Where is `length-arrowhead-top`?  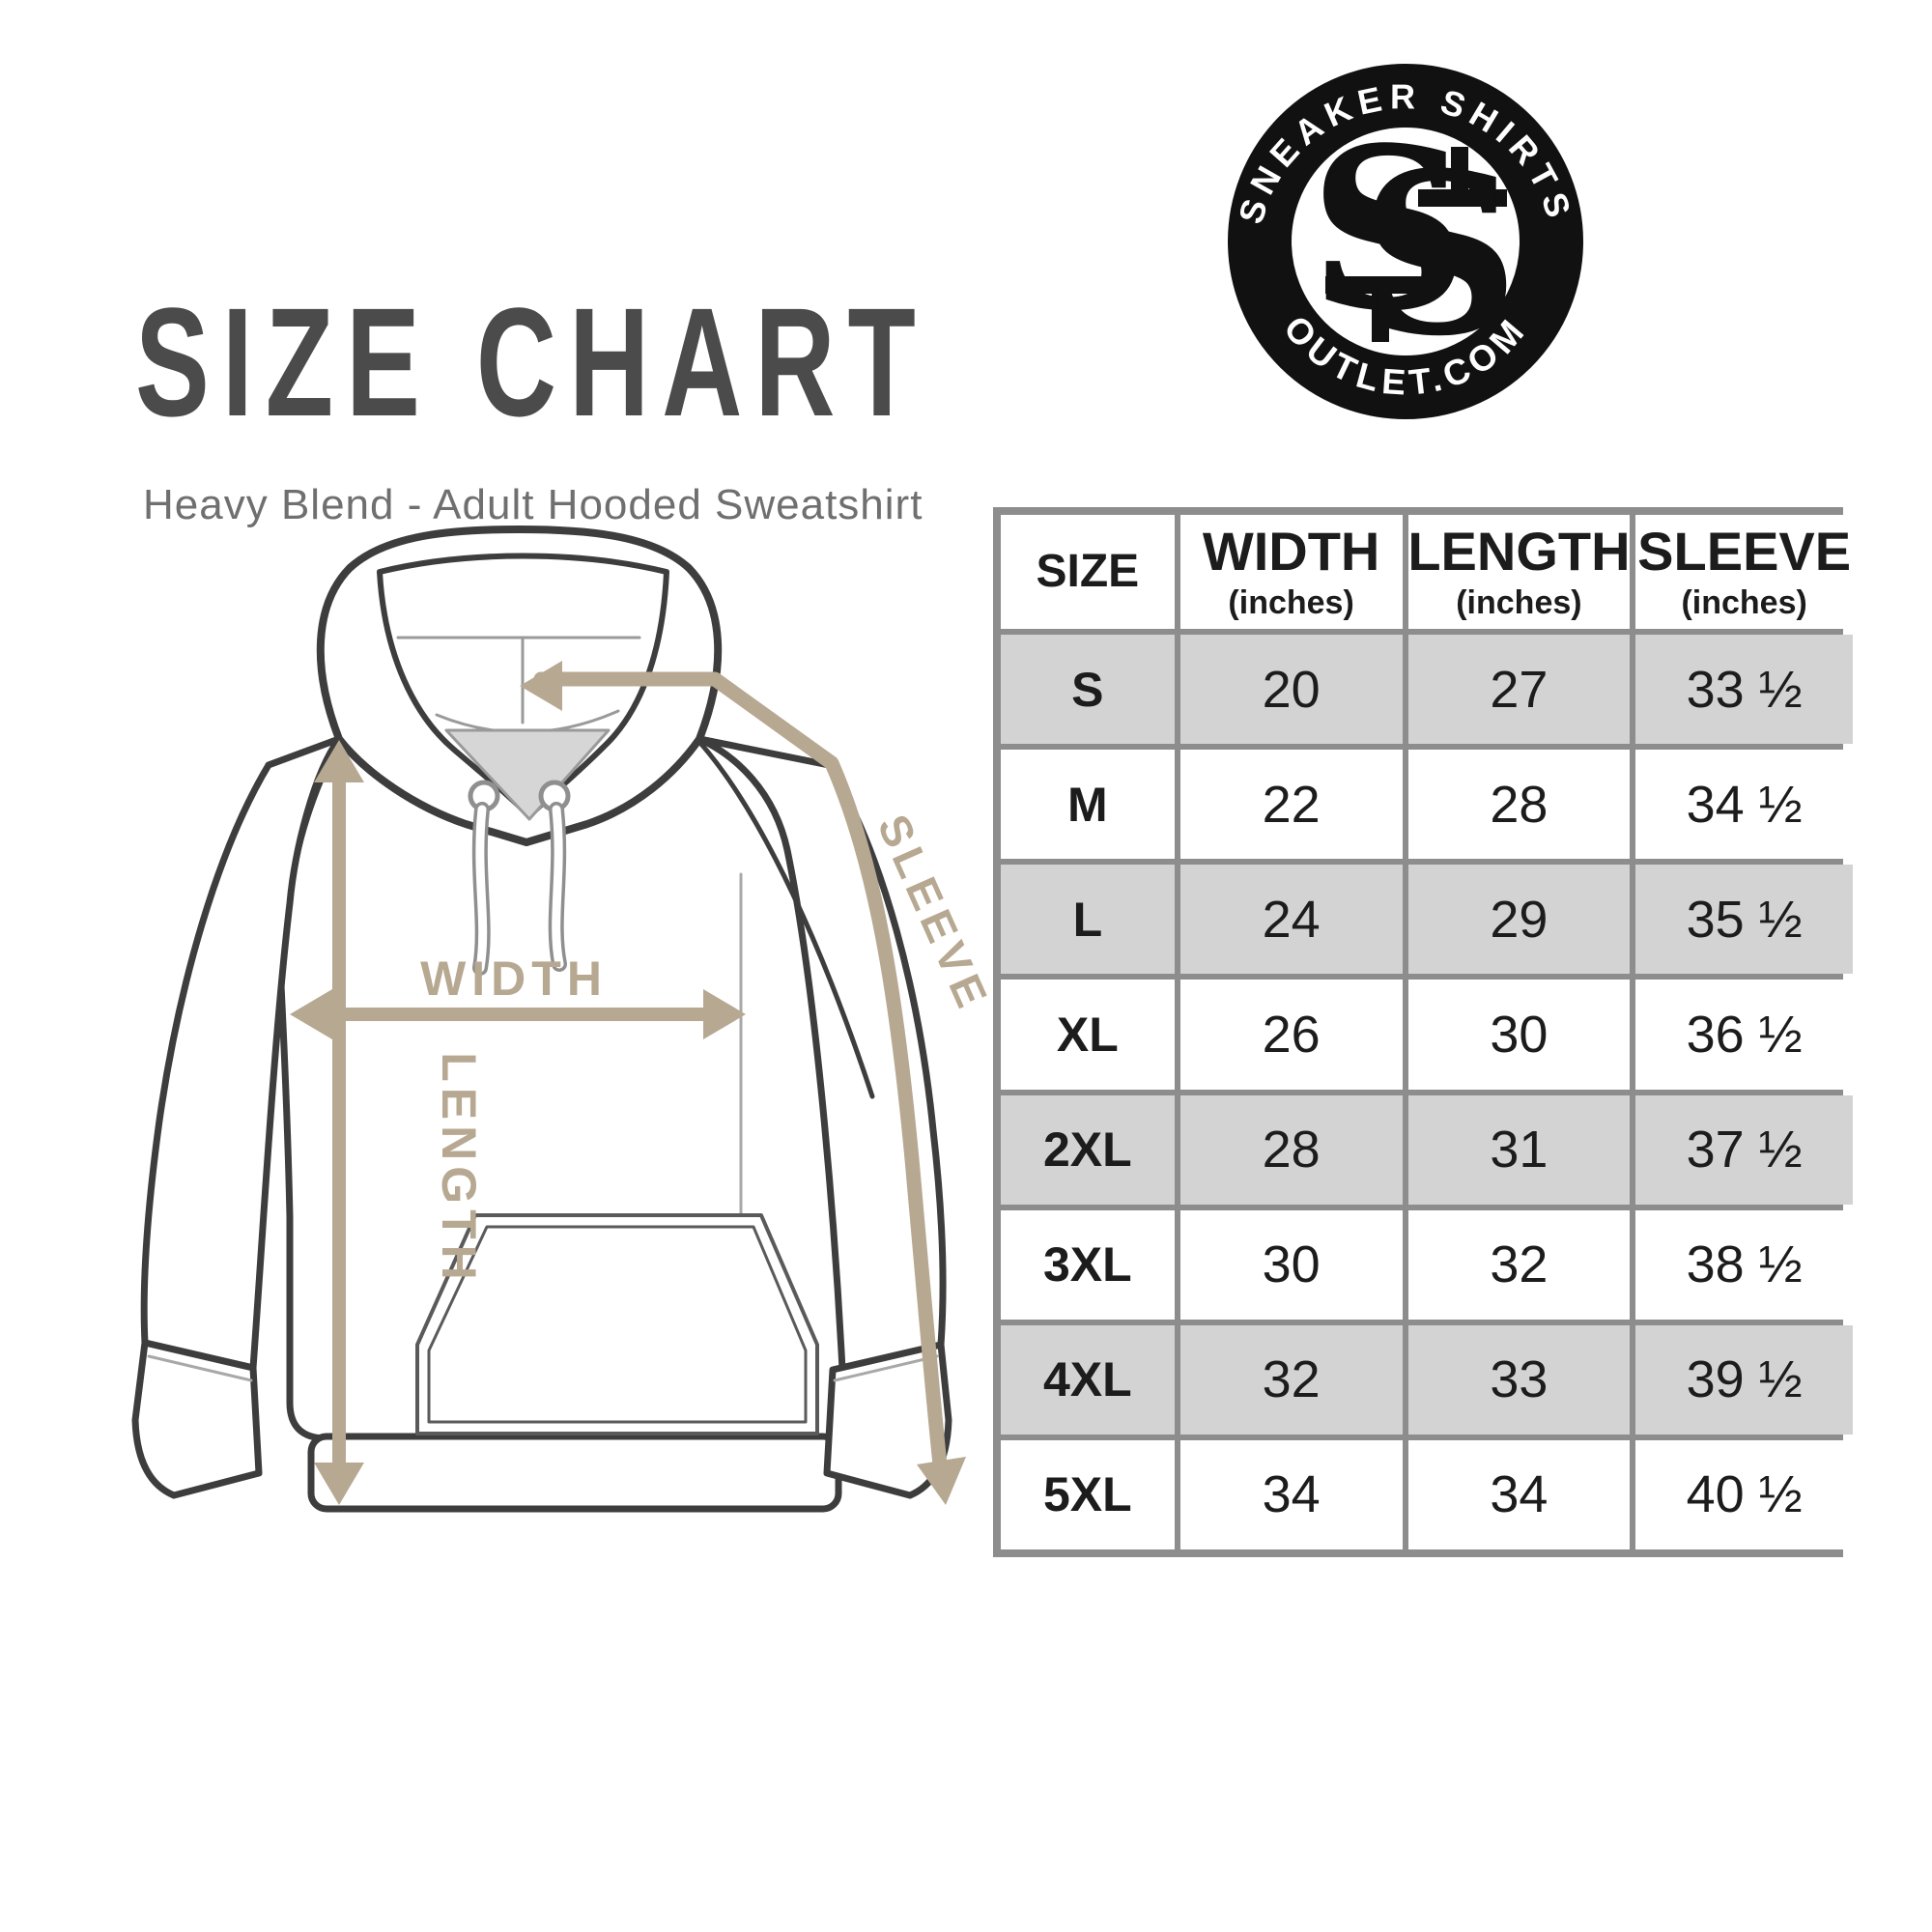 length-arrowhead-top is located at coordinates (339, 761).